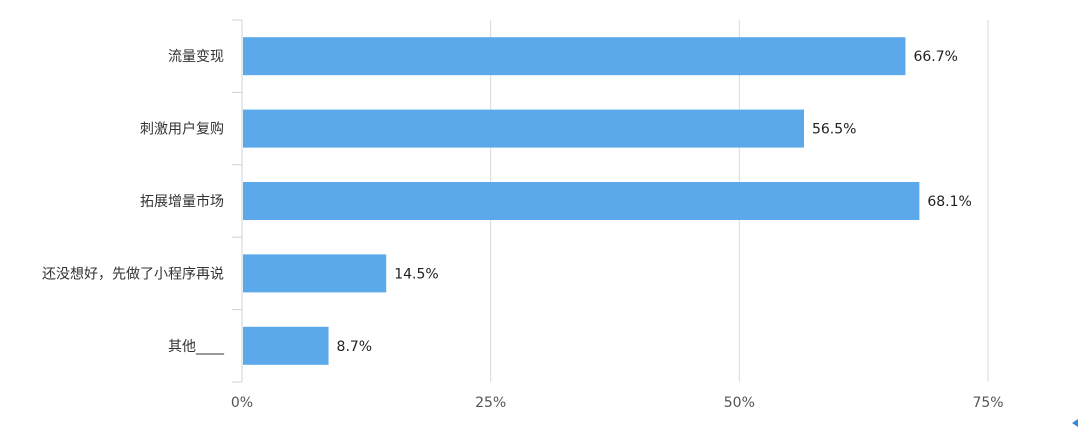 The image size is (1080, 430). What do you see at coordinates (182, 201) in the screenshot?
I see `category-label: 拓展增量市场` at bounding box center [182, 201].